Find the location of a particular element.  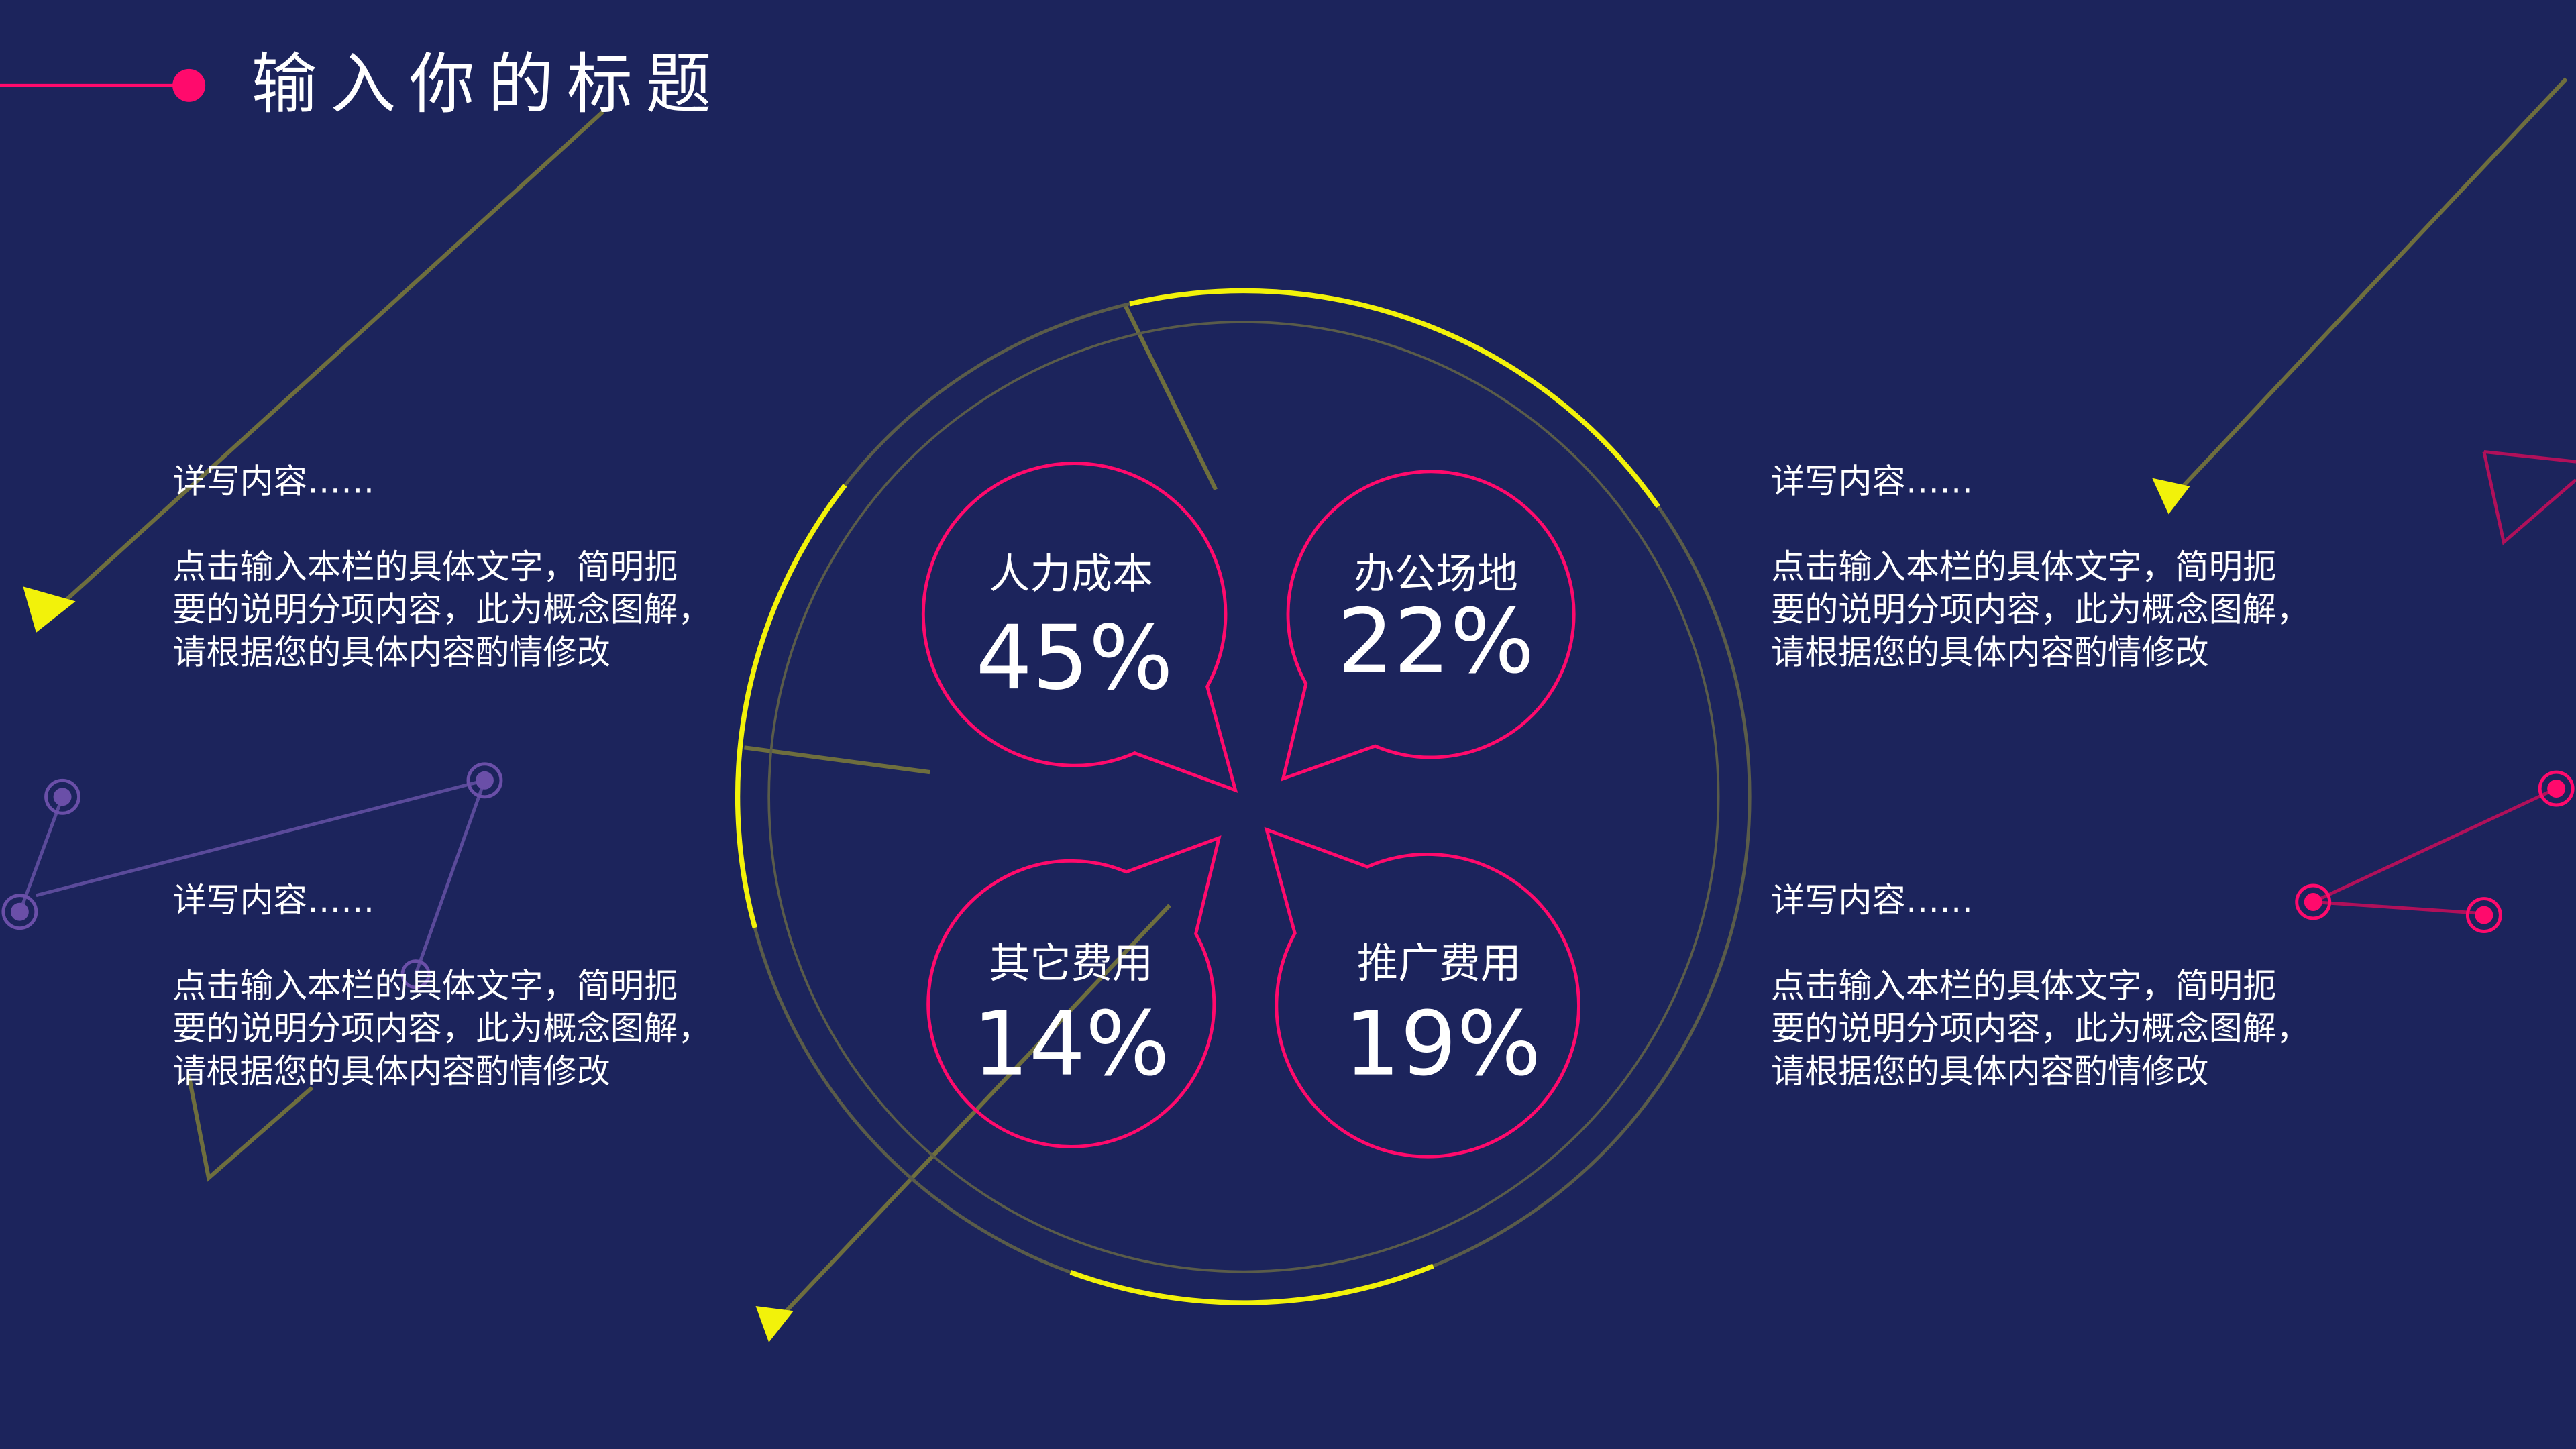

pink-network is located at coordinates (2444, 683).